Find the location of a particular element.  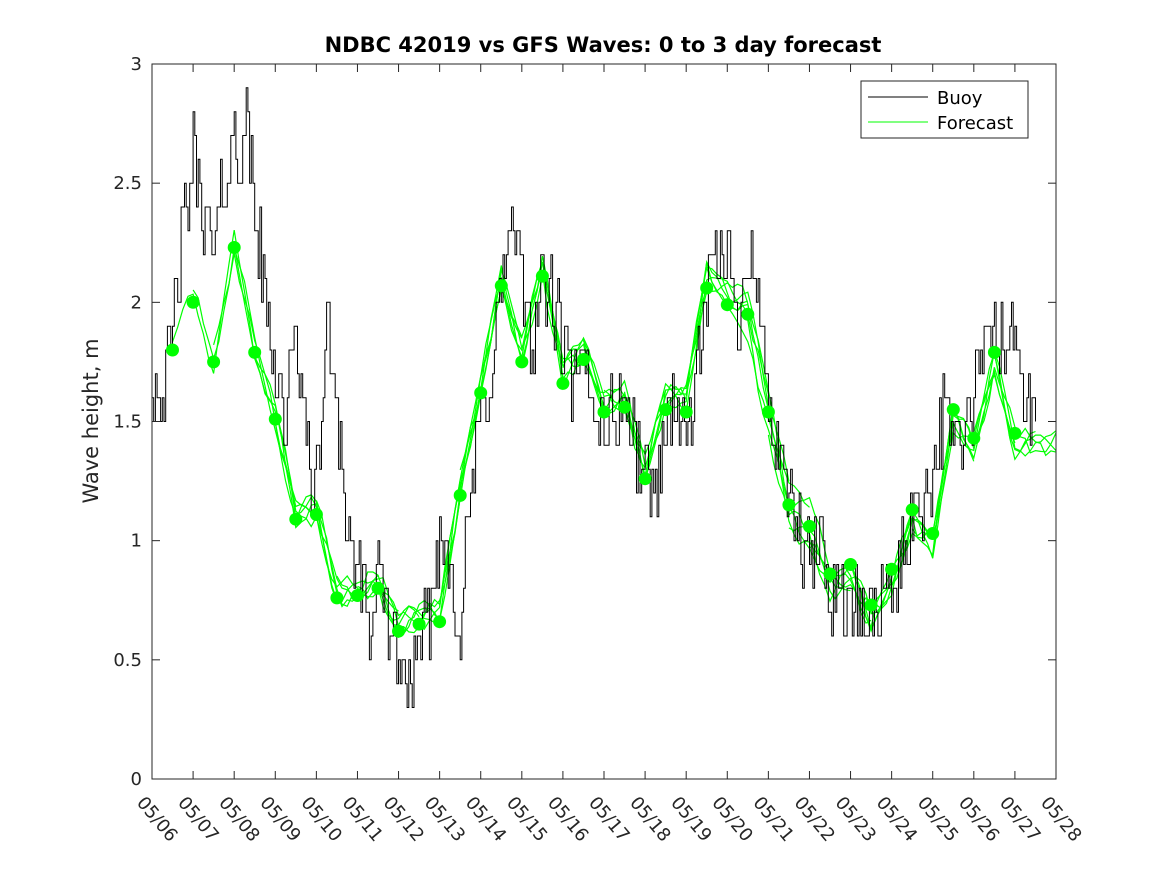

x-tick-label: 05/23 is located at coordinates (855, 819).